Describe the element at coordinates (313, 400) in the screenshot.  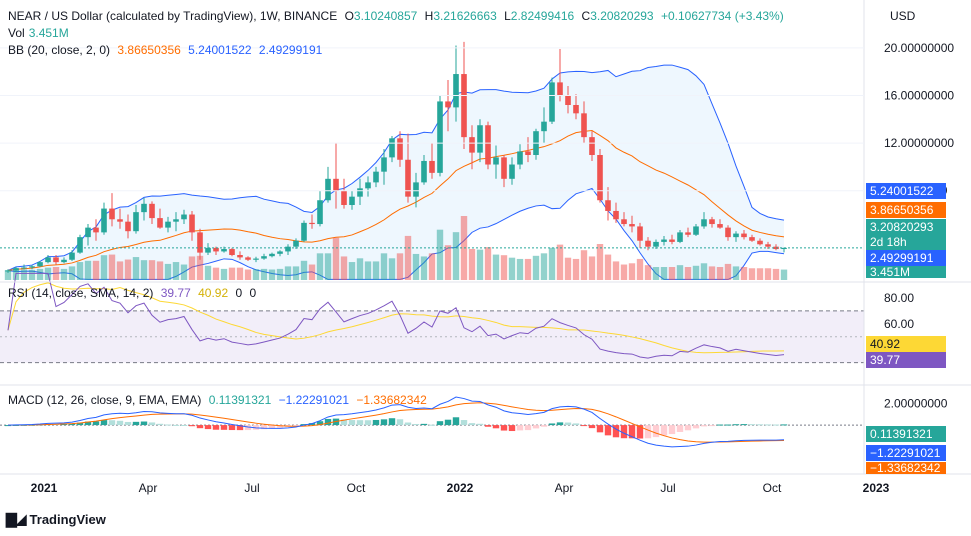
I see `macd-value: −1.22291021` at that location.